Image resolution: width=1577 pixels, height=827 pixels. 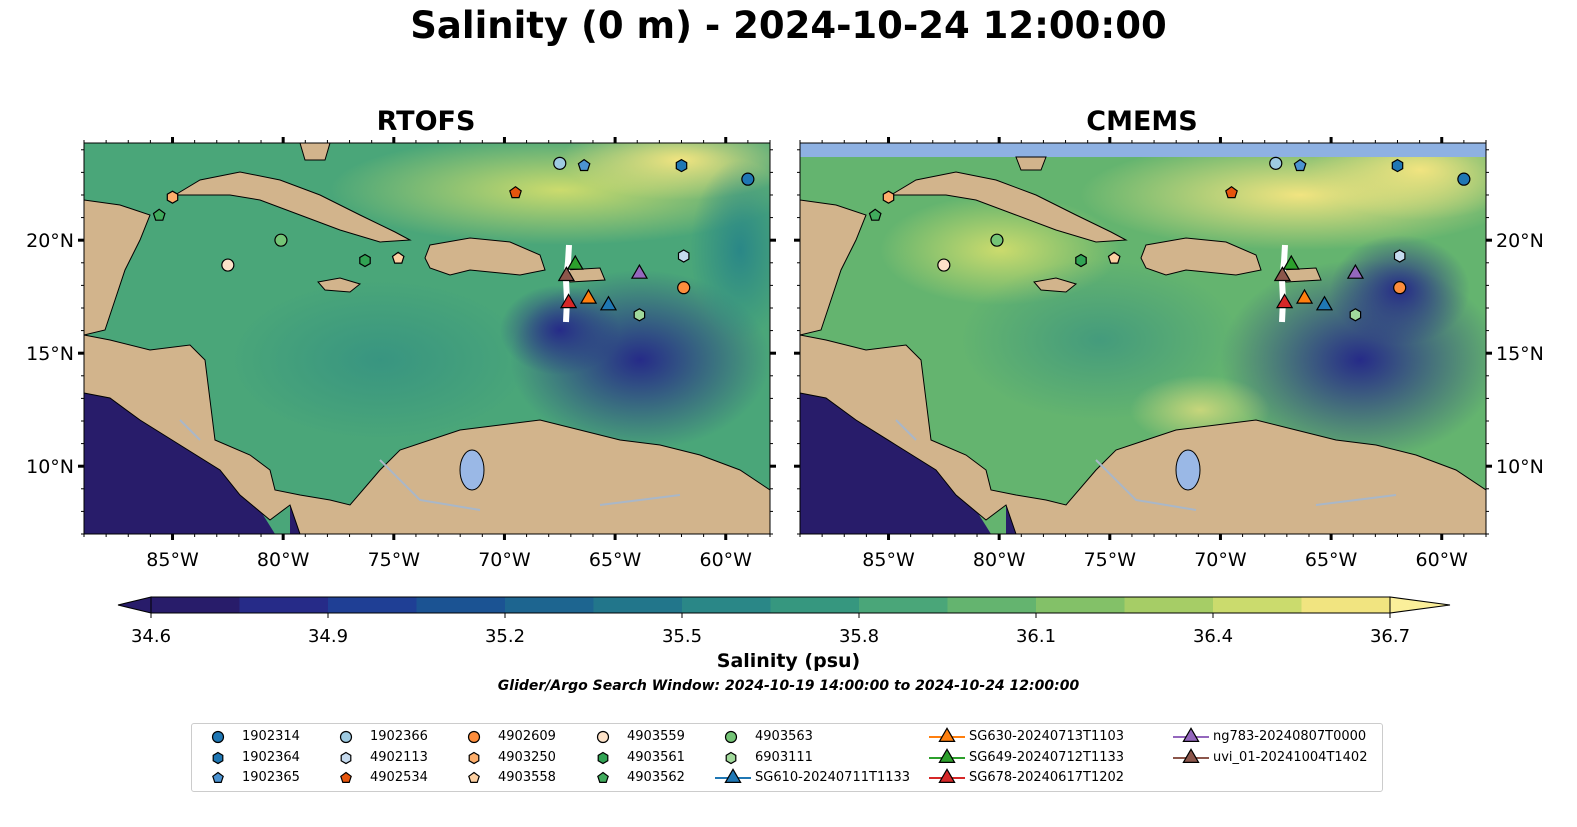 What do you see at coordinates (399, 736) in the screenshot?
I see `legend-label: 1902366` at bounding box center [399, 736].